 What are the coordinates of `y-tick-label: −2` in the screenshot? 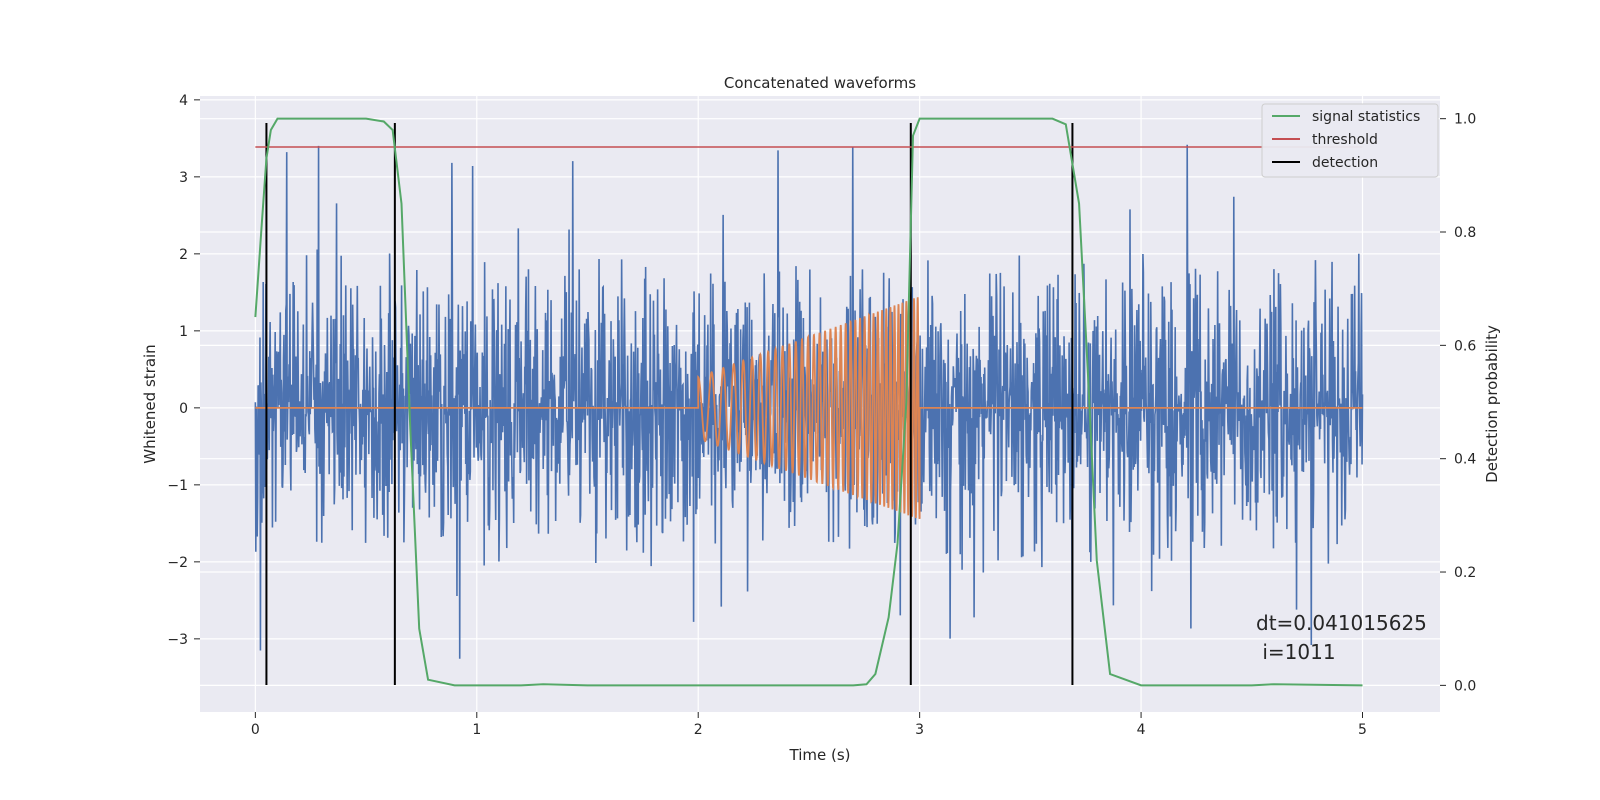 It's located at (177, 563).